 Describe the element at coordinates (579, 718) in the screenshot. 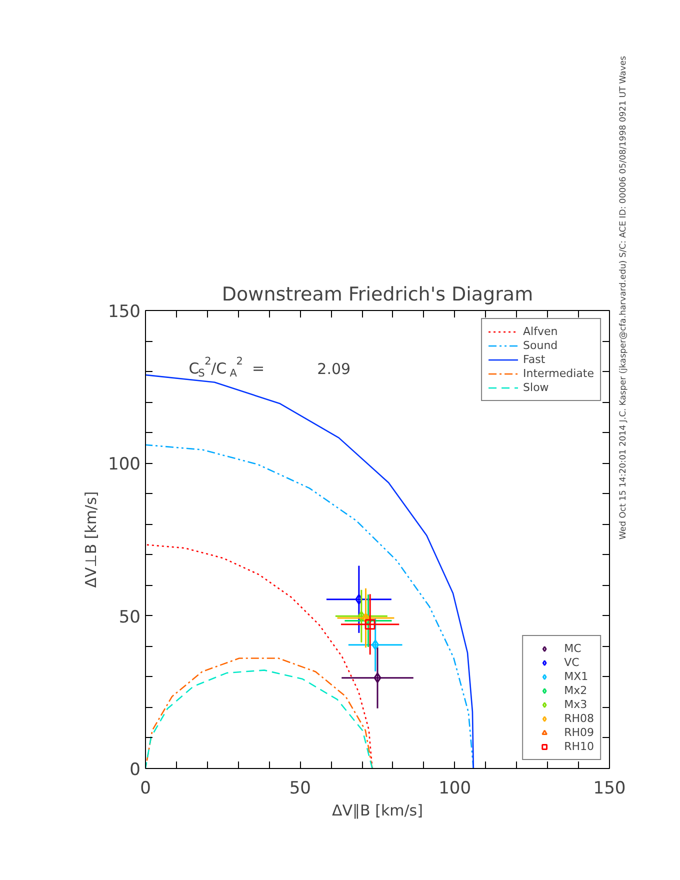

I see `legend-label: RH08` at that location.